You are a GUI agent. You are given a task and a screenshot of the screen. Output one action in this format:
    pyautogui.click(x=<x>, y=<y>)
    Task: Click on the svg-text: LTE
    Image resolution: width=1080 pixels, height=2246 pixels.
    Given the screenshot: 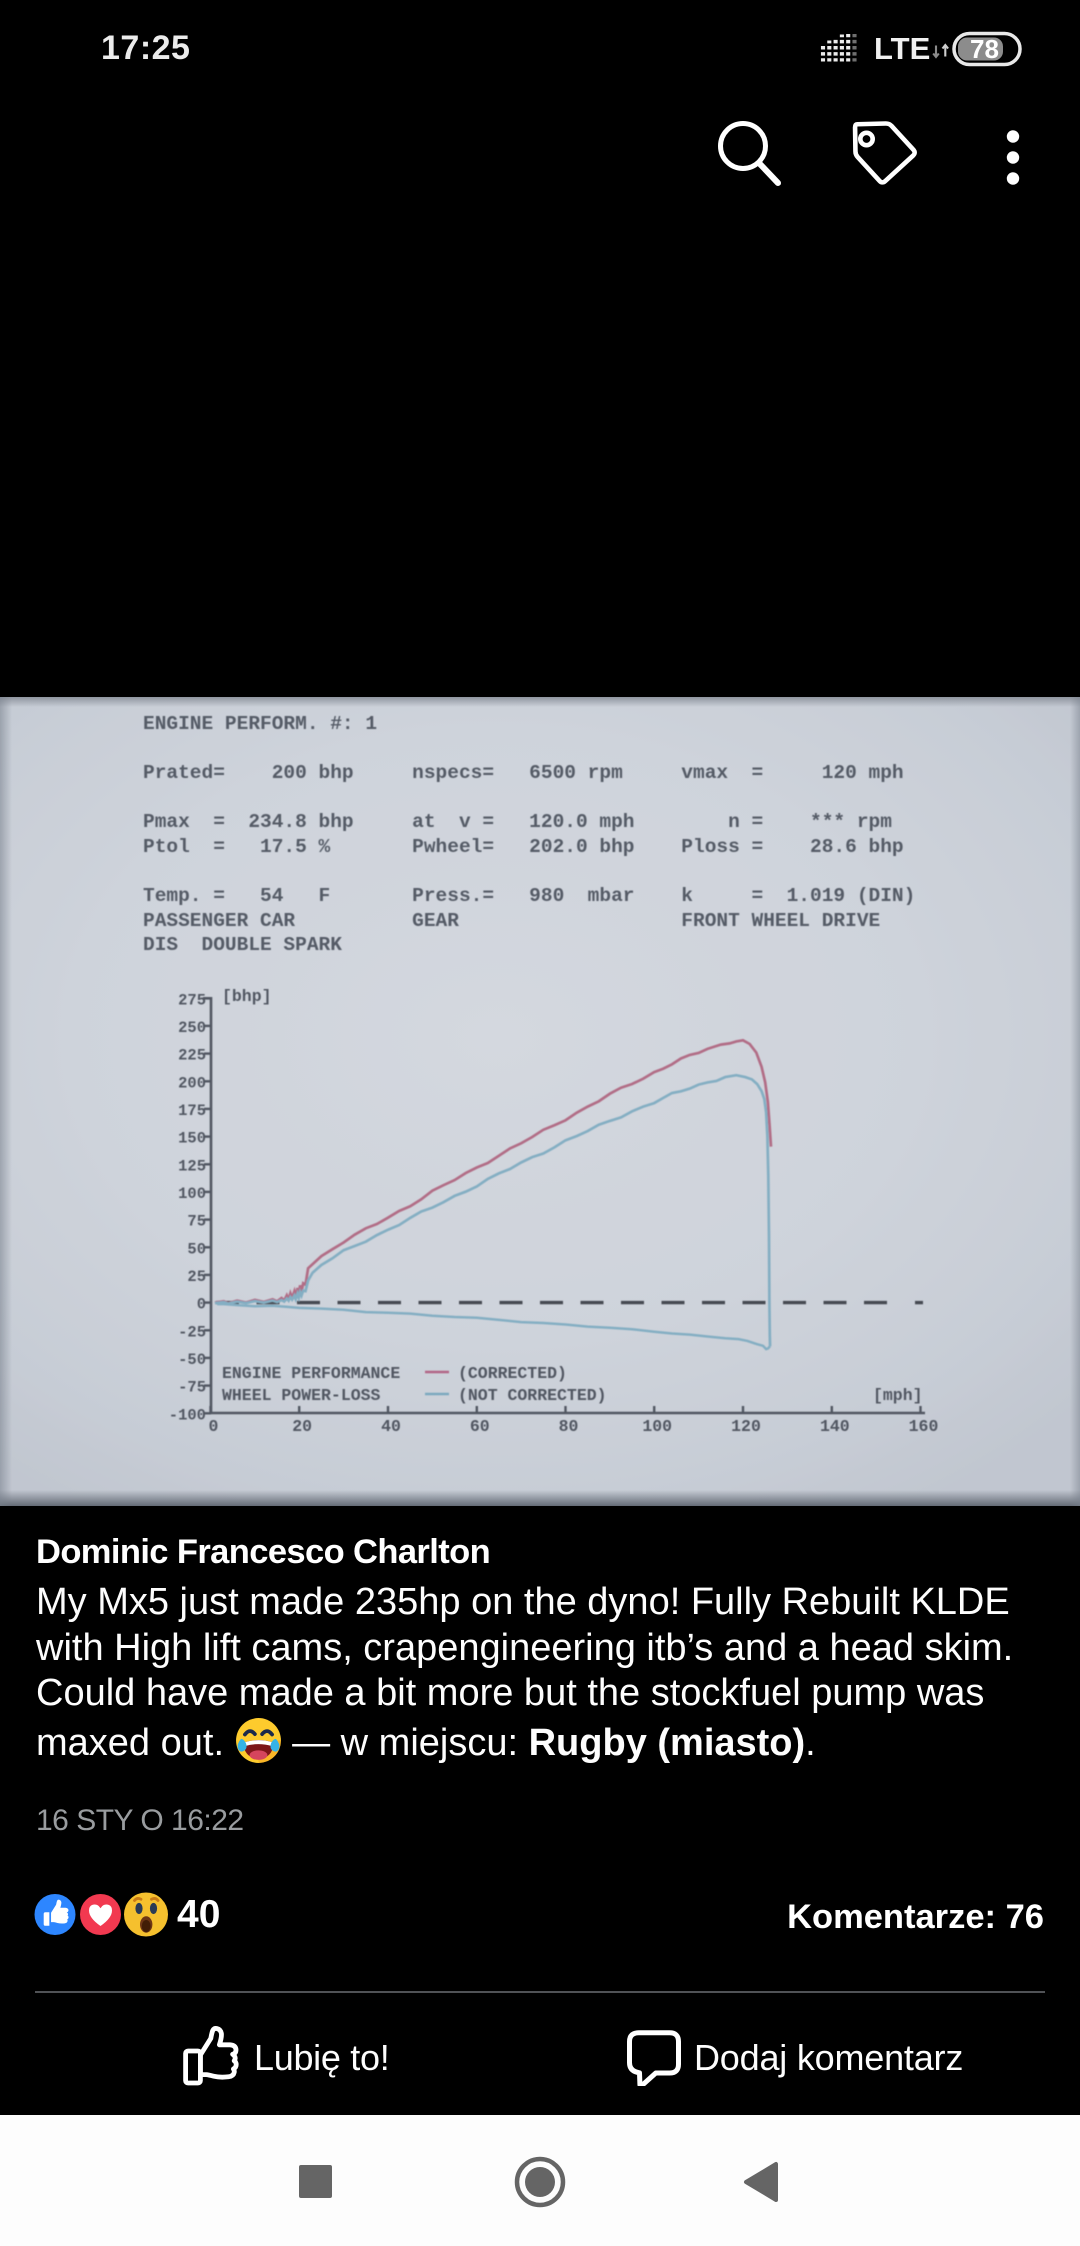 What is the action you would take?
    pyautogui.click(x=902, y=48)
    